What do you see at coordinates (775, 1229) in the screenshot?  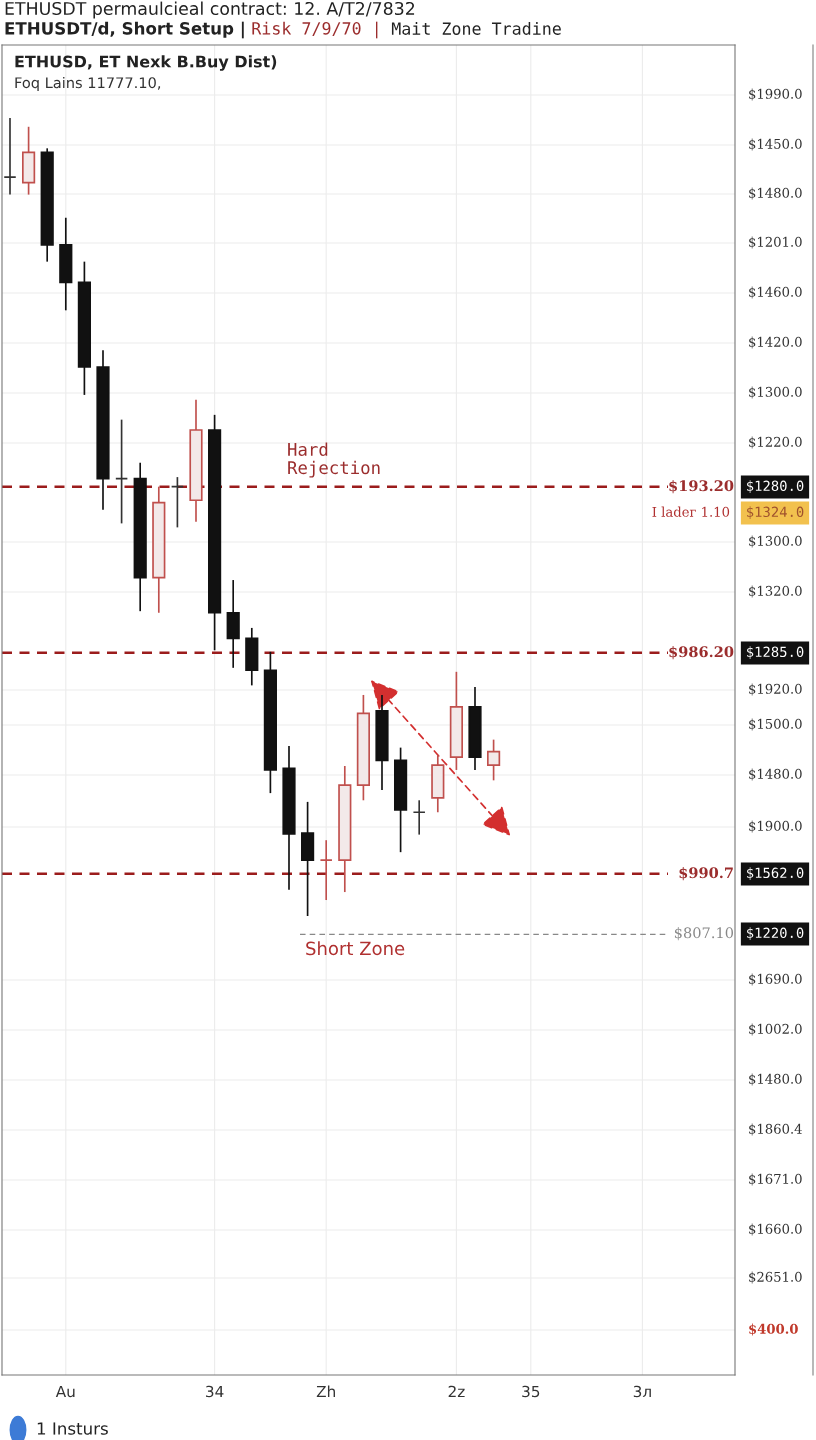 I see `text: $1660.0` at bounding box center [775, 1229].